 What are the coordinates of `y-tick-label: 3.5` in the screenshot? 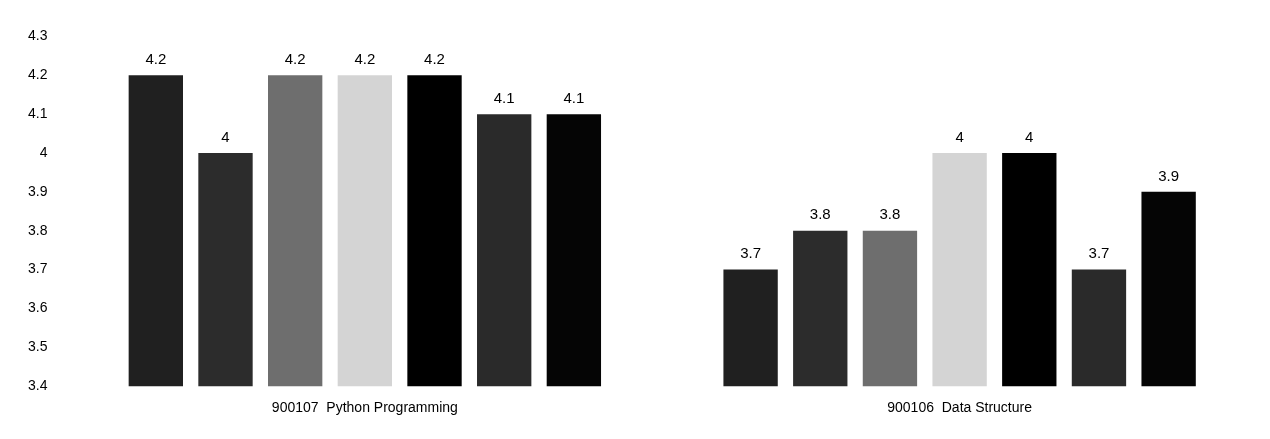 It's located at (37, 346).